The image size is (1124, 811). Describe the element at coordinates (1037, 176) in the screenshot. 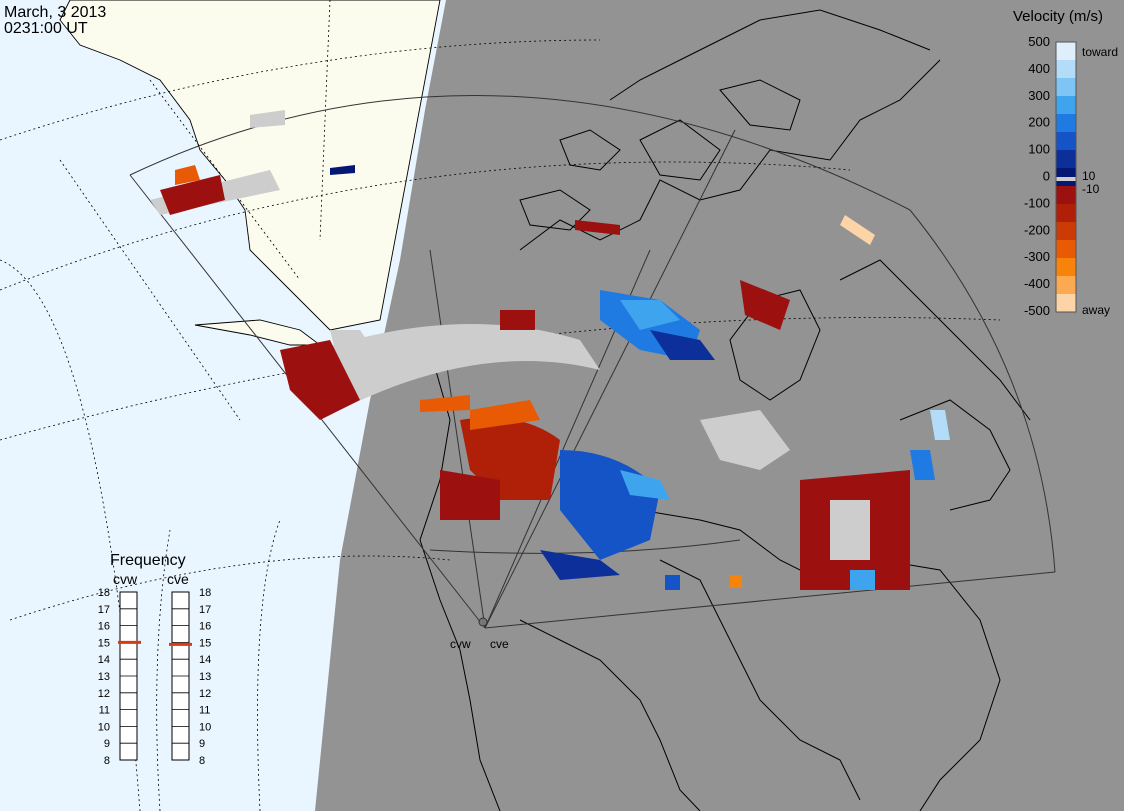

I see `colorbar-tick-labels: 500 400 300 200 100 0 -100 -200 -300 -400 -500` at that location.